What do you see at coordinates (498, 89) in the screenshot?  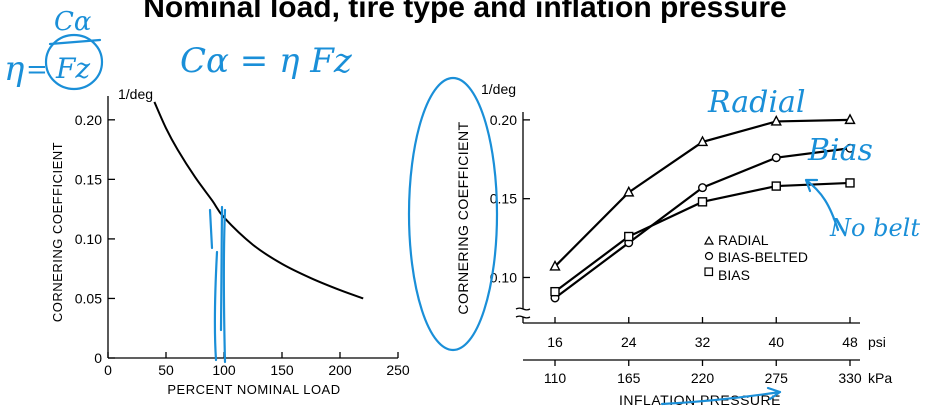 I see `right-unit-label: 1/deg` at bounding box center [498, 89].